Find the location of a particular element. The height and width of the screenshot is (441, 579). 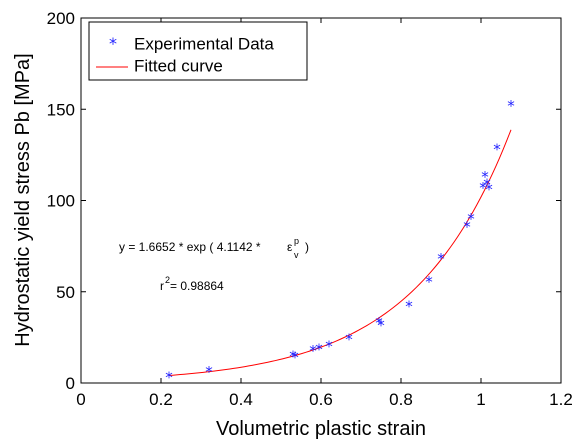

r-squared-annotation: r 2 = 0.98864 is located at coordinates (192, 284).